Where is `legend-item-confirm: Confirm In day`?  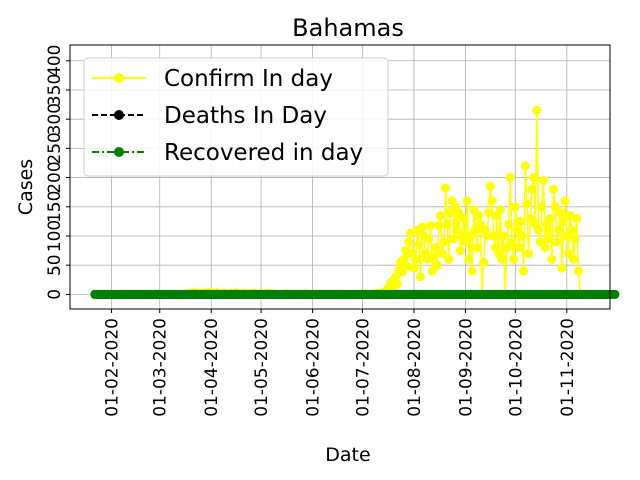 legend-item-confirm: Confirm In day is located at coordinates (212, 79).